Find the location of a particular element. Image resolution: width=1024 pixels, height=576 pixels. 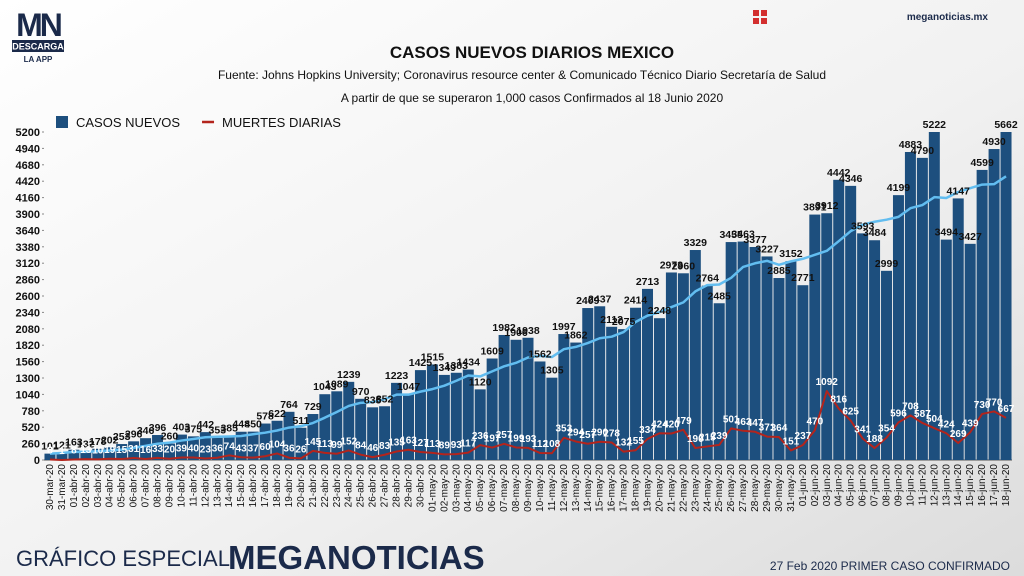

line-value-label: 39 is located at coordinates (182, 449).